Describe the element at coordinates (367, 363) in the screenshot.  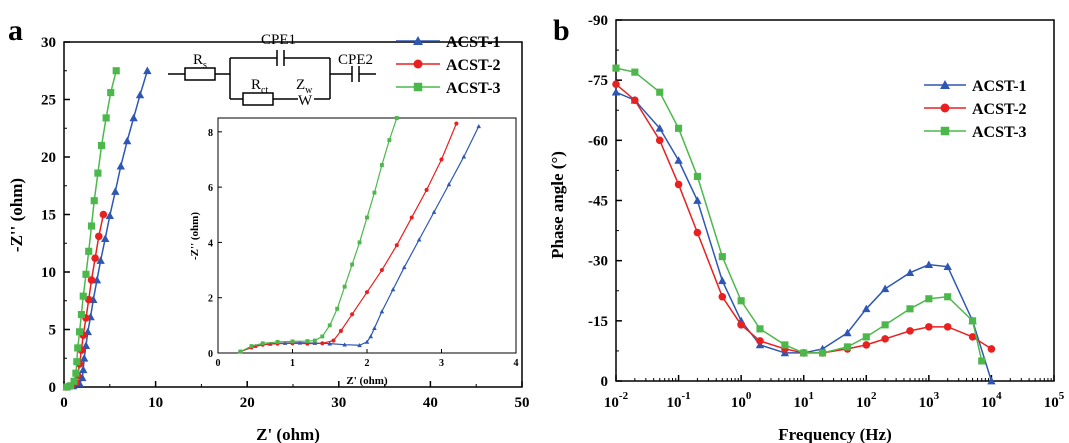
I see `inset-x-tick-label: 2` at that location.